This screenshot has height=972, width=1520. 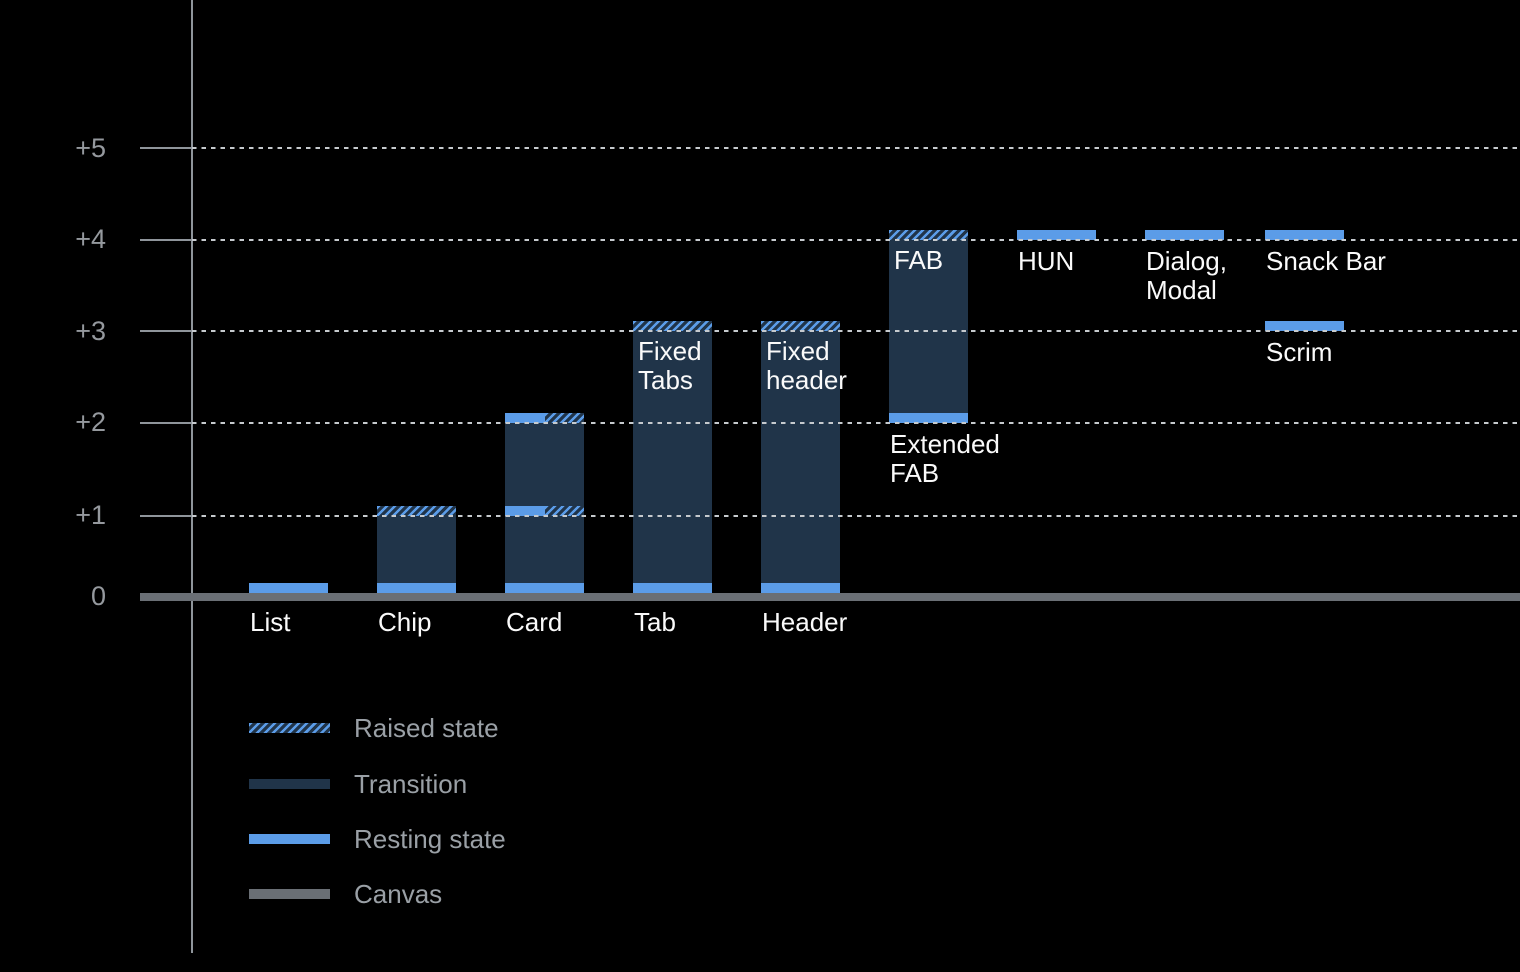 I want to click on resting-state-swatch-icon, so click(x=289, y=839).